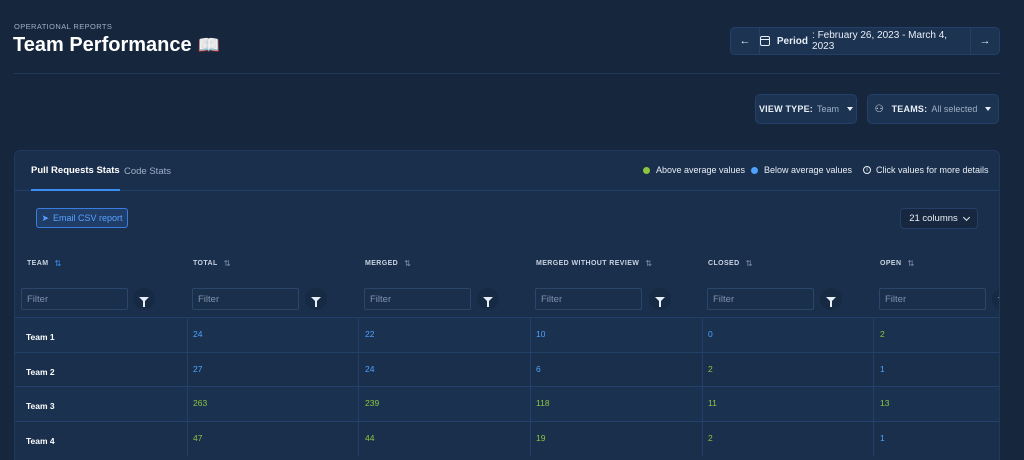 The height and width of the screenshot is (460, 1024). I want to click on column-header-label: CLOSED, so click(724, 263).